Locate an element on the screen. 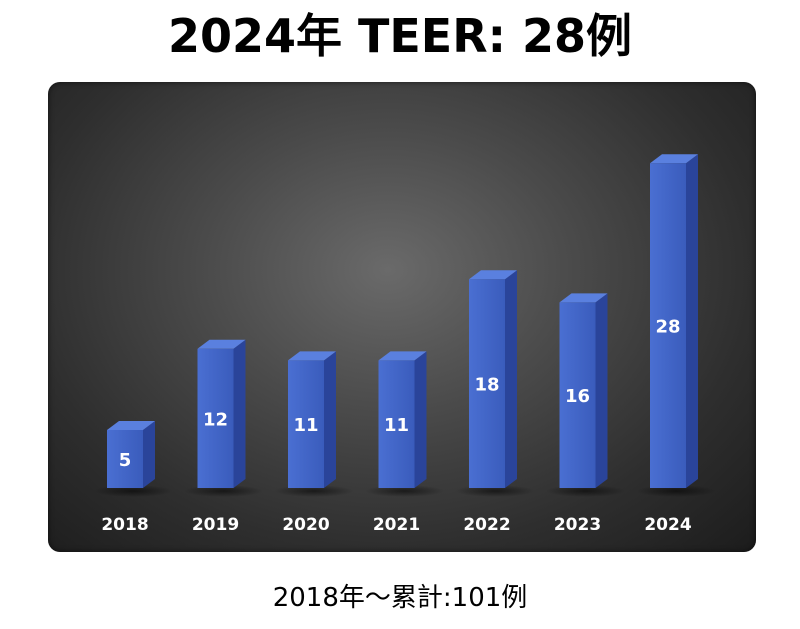 This screenshot has height=629, width=800. bar-2021 is located at coordinates (404, 424).